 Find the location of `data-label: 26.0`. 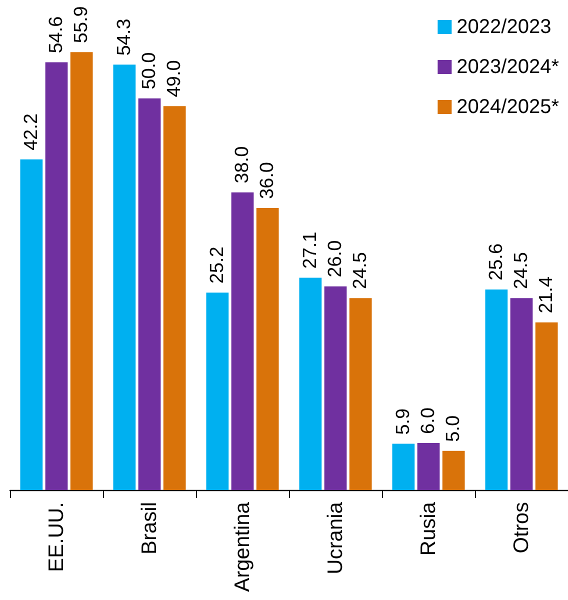

data-label: 26.0 is located at coordinates (335, 259).